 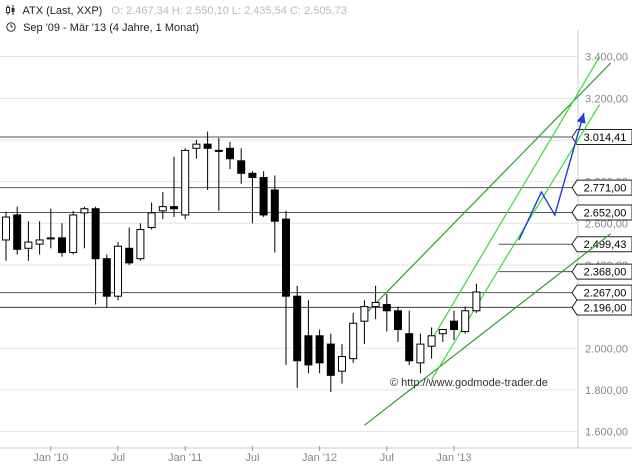 I want to click on level-label-text: 2.368,00, so click(x=605, y=273).